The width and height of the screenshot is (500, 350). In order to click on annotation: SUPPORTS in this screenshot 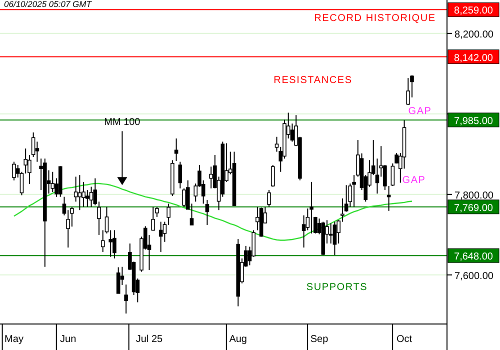, I will do `click(337, 287)`.